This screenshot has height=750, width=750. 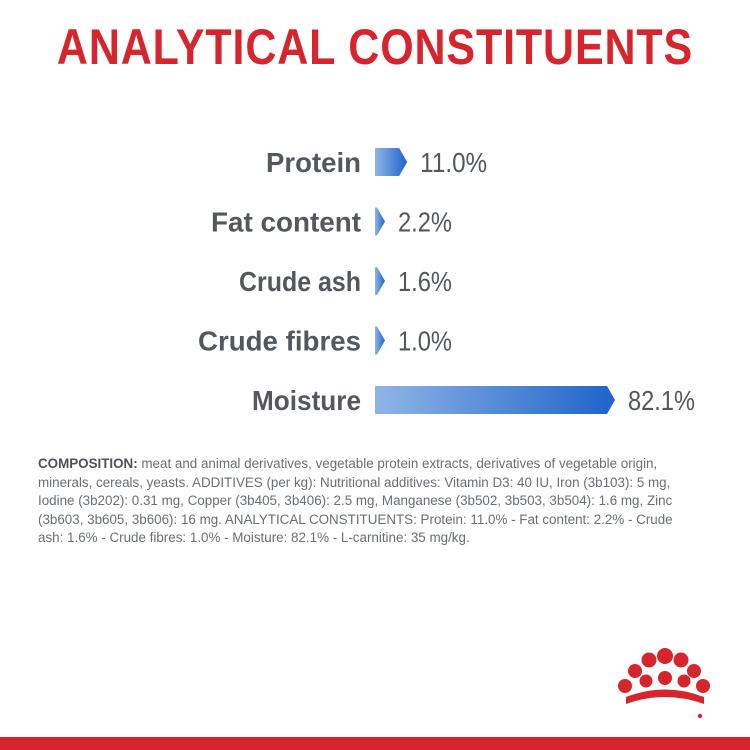 What do you see at coordinates (453, 162) in the screenshot?
I see `data-label: 11.0%` at bounding box center [453, 162].